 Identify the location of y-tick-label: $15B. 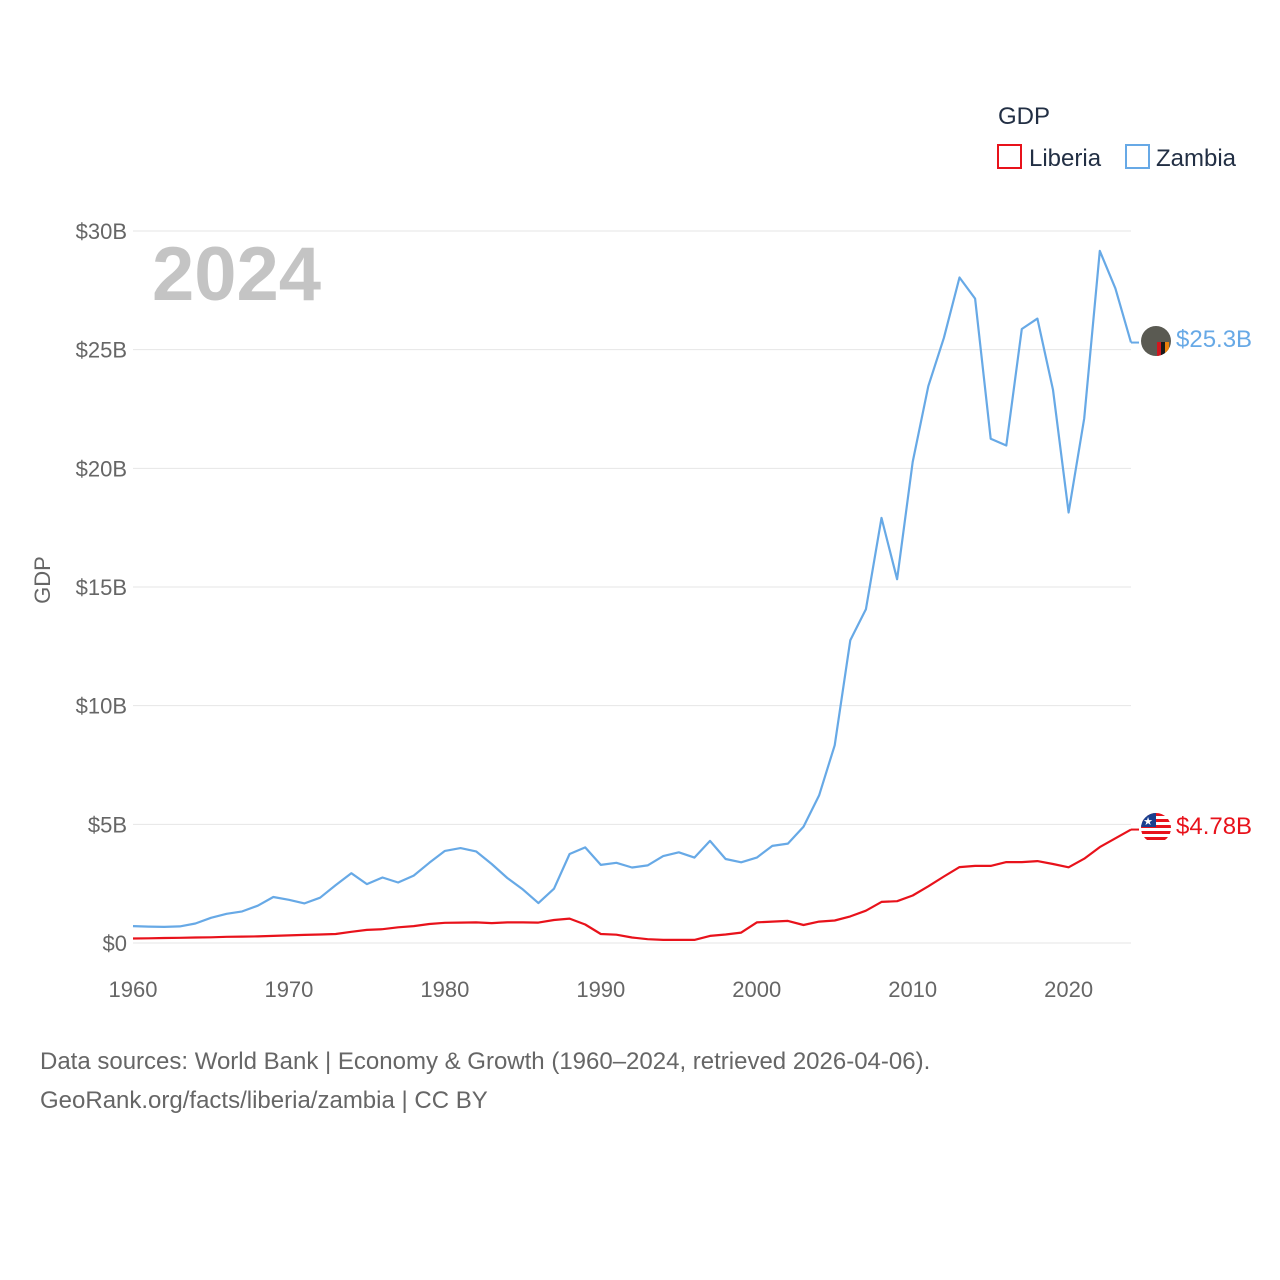
(101, 587).